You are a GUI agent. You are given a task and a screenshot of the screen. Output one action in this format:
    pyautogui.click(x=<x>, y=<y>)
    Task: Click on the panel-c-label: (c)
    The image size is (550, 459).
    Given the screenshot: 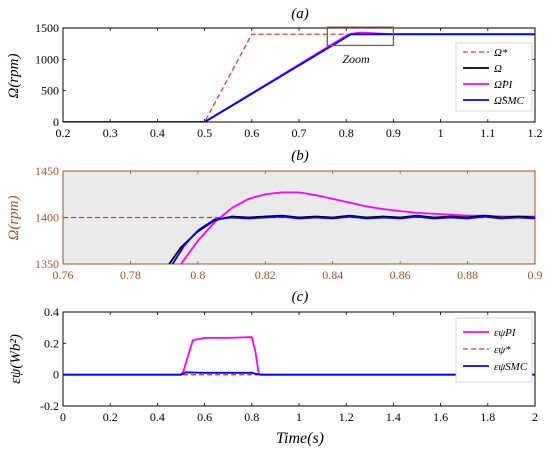 What is the action you would take?
    pyautogui.click(x=300, y=297)
    